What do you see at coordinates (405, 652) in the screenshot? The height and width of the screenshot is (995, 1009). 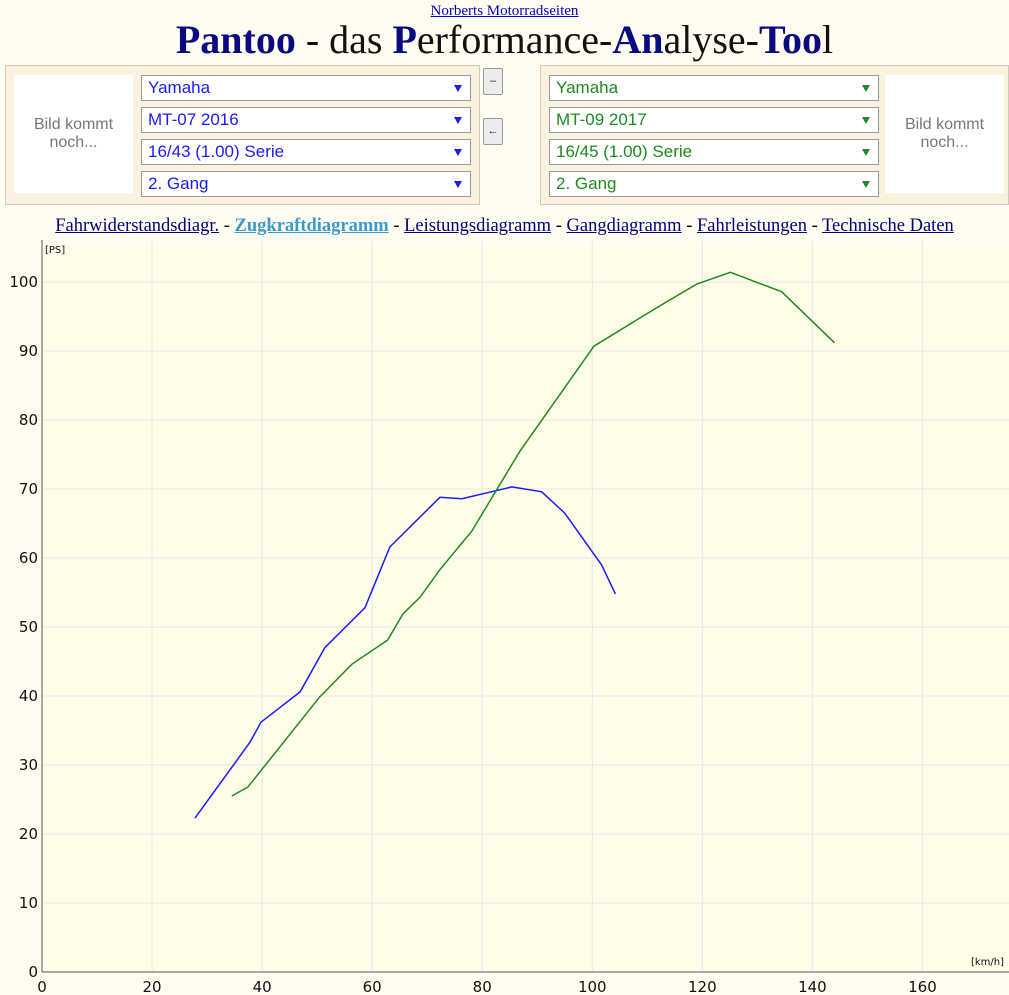 I see `series-line` at bounding box center [405, 652].